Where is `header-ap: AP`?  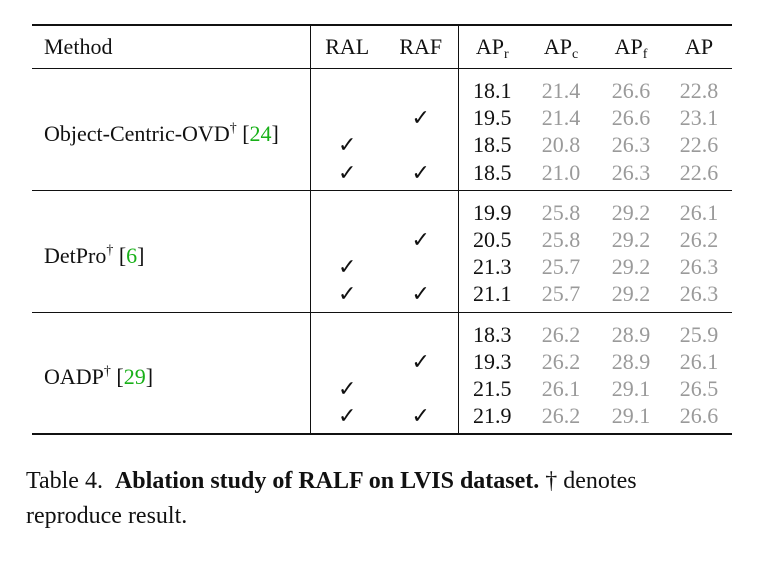 header-ap: AP is located at coordinates (699, 46).